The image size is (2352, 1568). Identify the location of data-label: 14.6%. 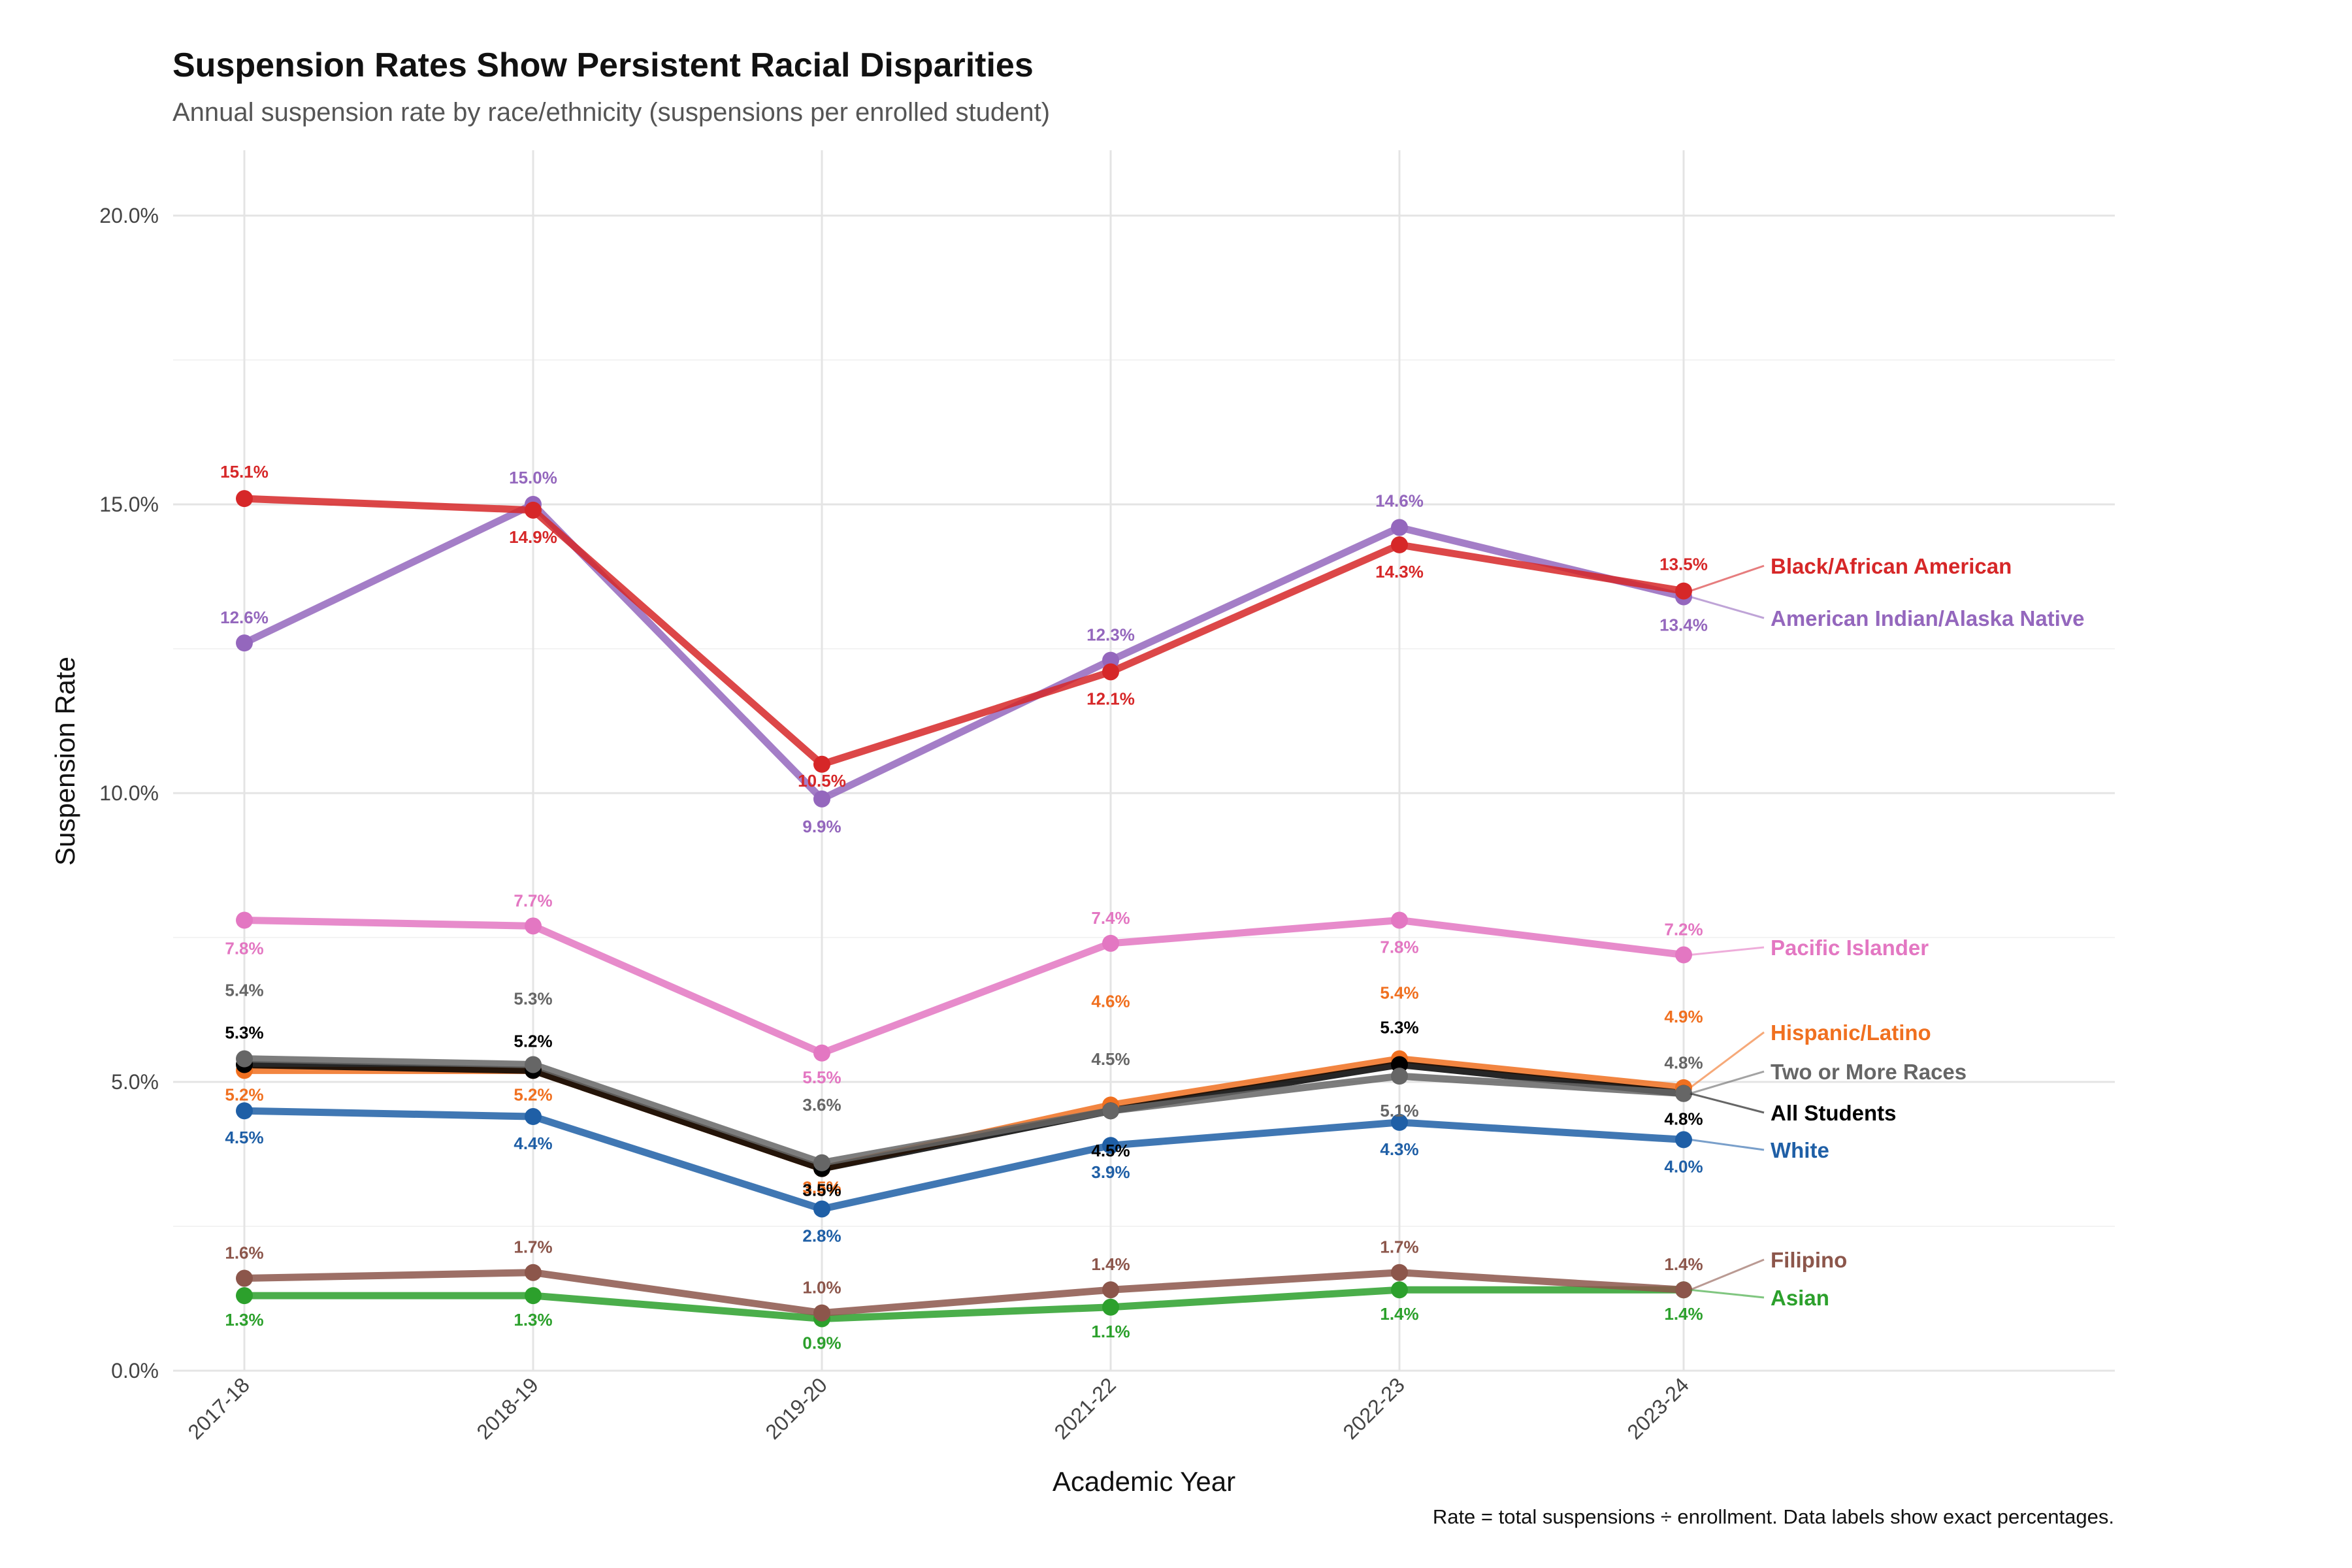
(1399, 500).